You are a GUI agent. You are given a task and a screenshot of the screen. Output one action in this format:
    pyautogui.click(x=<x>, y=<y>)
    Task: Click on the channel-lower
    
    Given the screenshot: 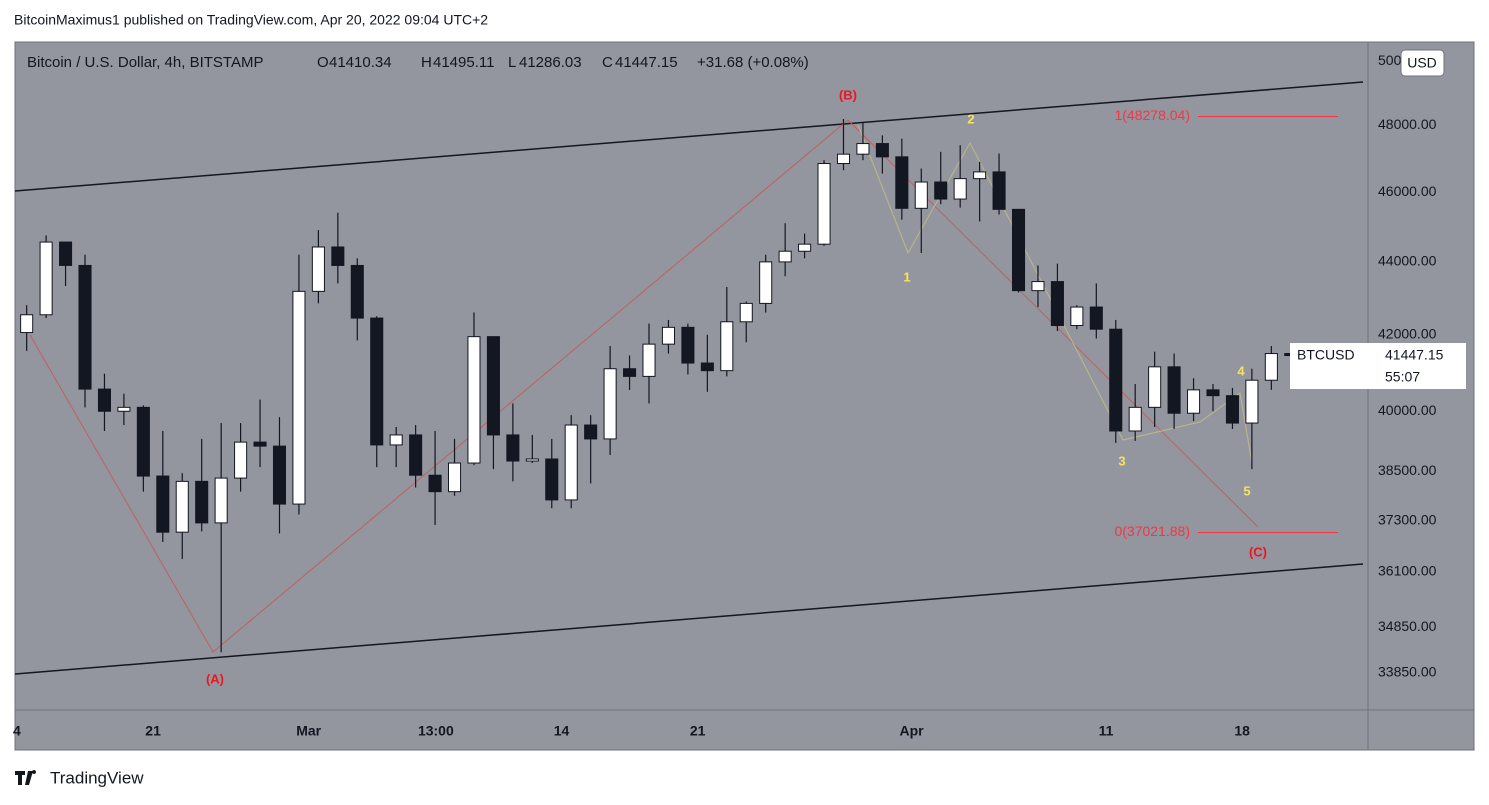 What is the action you would take?
    pyautogui.click(x=689, y=619)
    